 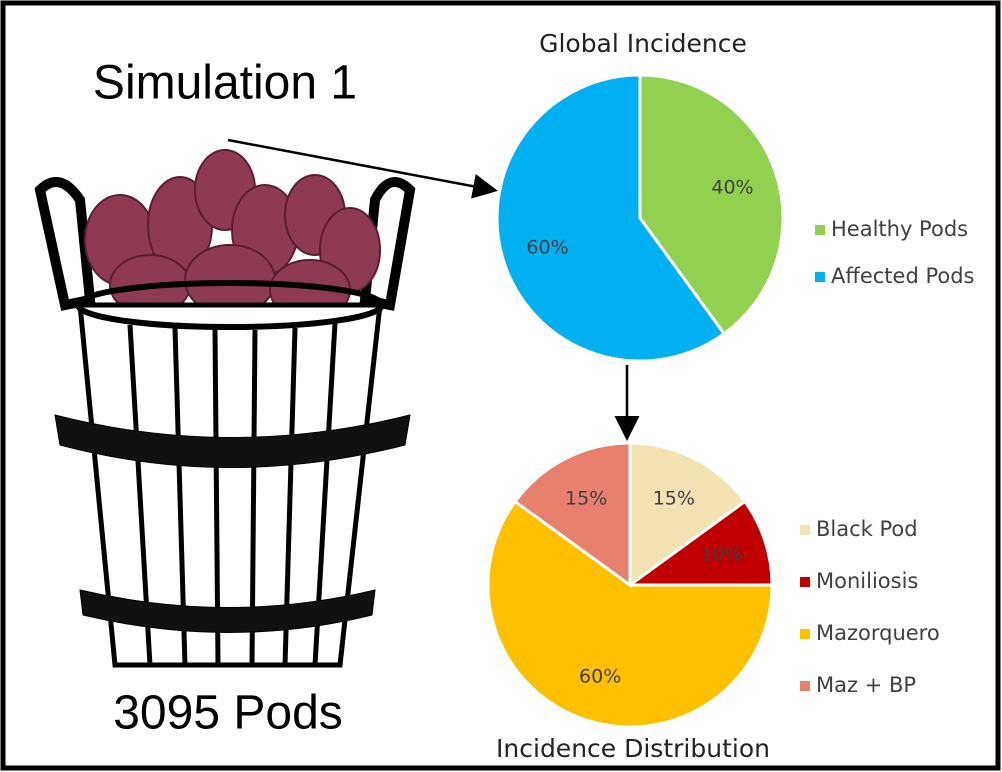 What do you see at coordinates (878, 633) in the screenshot?
I see `legend-label: Mazorquero` at bounding box center [878, 633].